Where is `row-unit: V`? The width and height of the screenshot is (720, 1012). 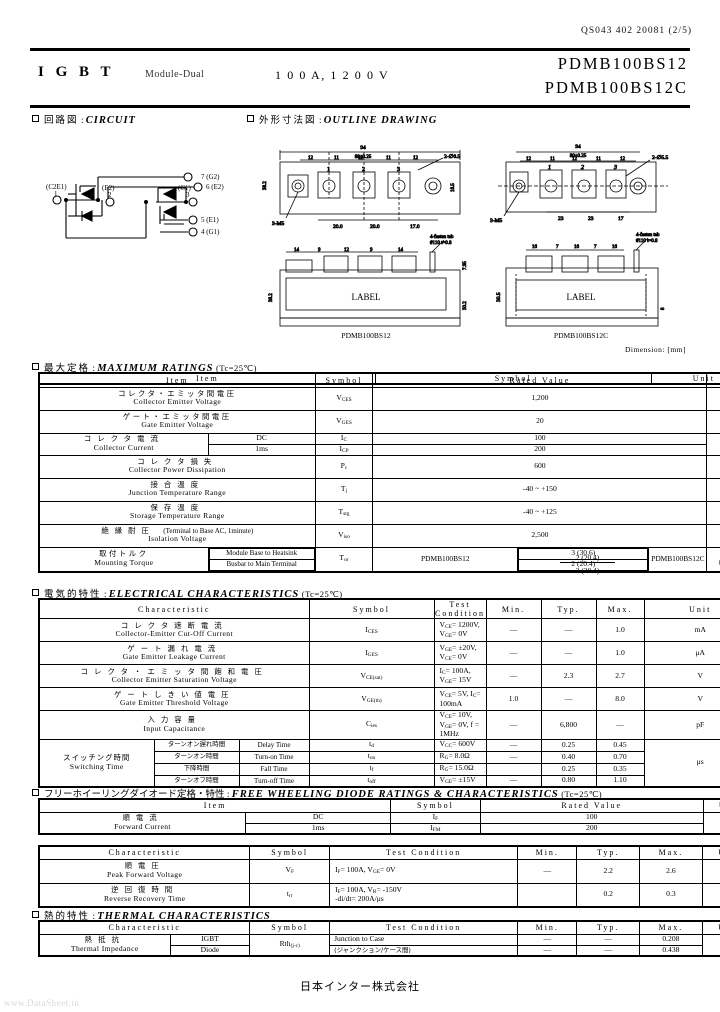
row-unit: V is located at coordinates (710, 871).